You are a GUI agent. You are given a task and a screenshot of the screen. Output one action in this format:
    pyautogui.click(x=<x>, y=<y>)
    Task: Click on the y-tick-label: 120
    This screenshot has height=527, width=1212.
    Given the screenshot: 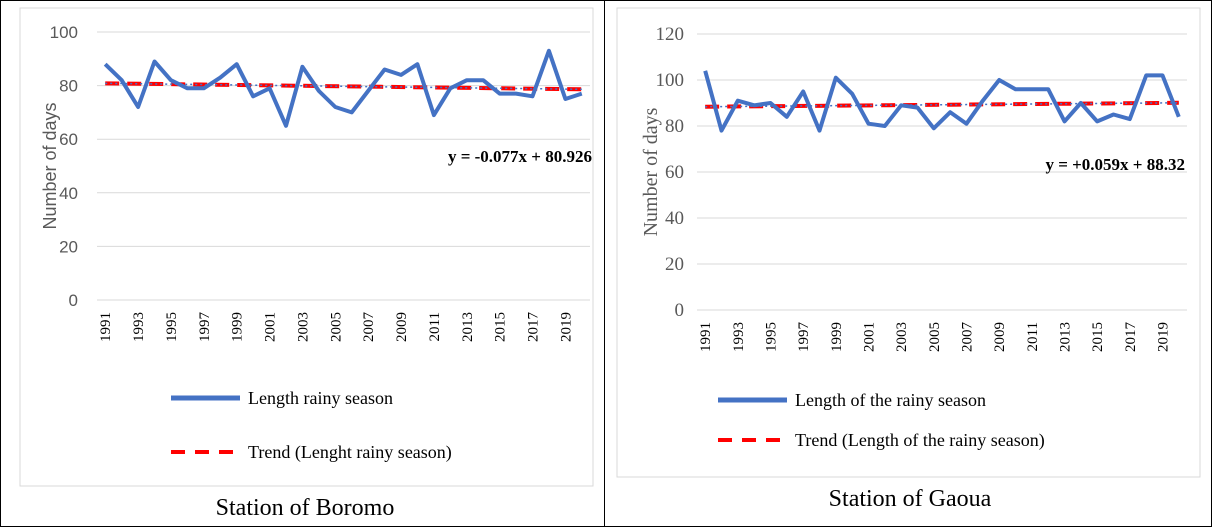 What is the action you would take?
    pyautogui.click(x=670, y=34)
    